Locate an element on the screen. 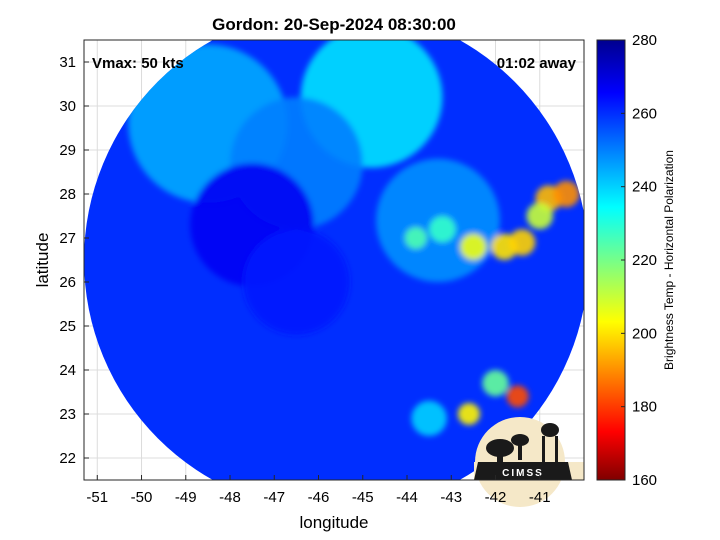  x-axis: -51 -50 -49 -48 -47 -46 -45 -44 -43 -42 -41 is located at coordinates (318, 490).